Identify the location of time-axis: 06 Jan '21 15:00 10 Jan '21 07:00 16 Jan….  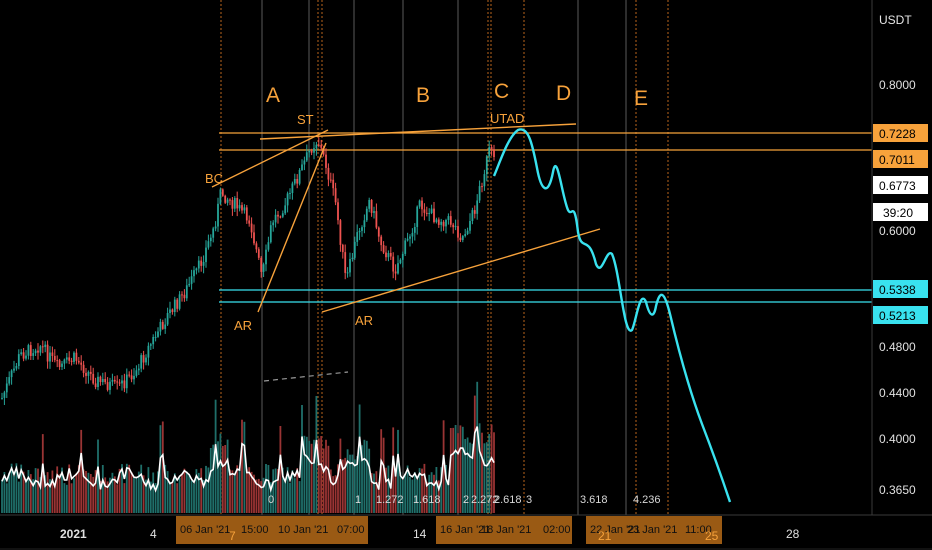
(466, 532).